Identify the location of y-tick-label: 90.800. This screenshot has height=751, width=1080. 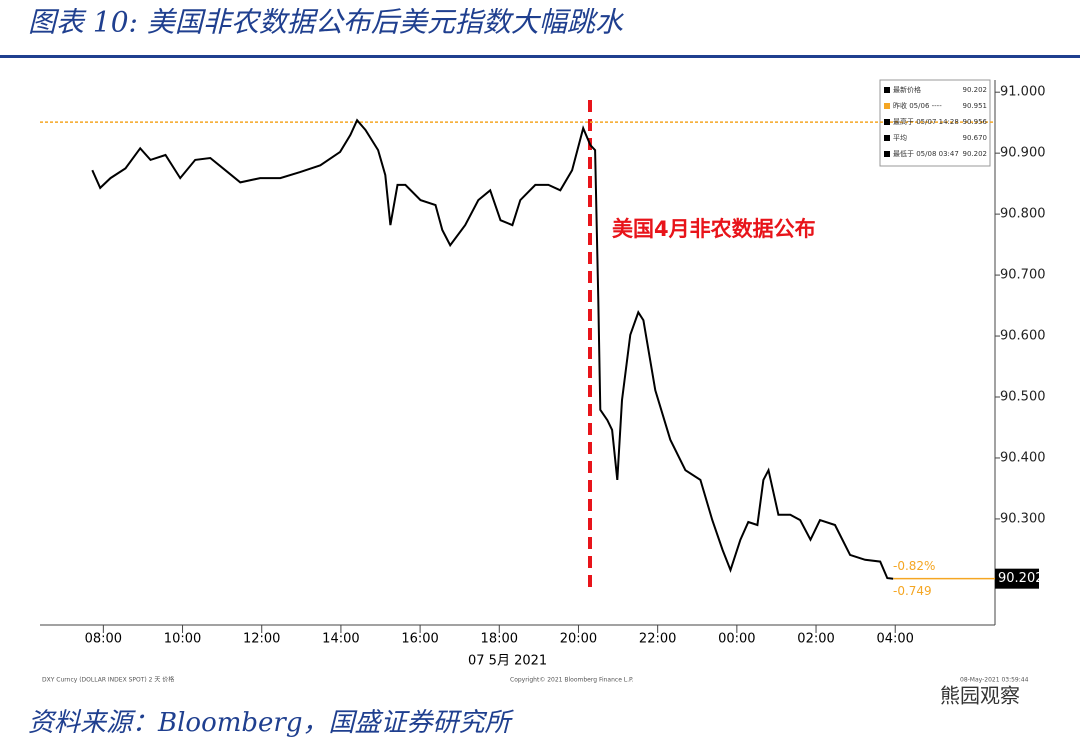
(1023, 214).